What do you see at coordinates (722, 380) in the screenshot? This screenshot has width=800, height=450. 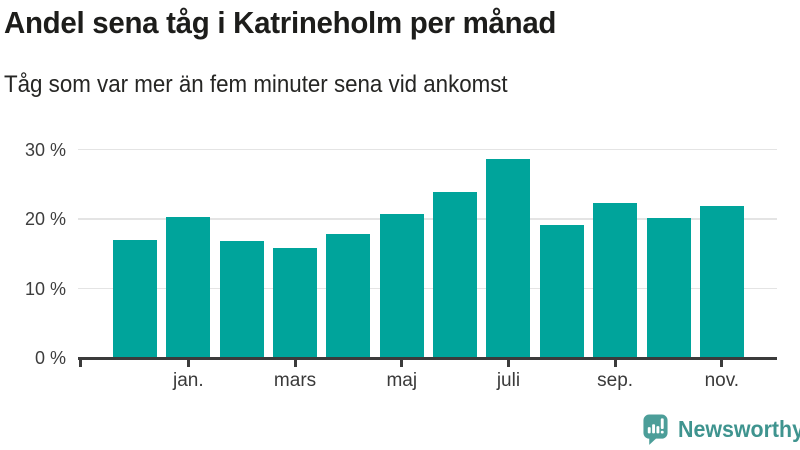 I see `x-axis-label: nov.` at bounding box center [722, 380].